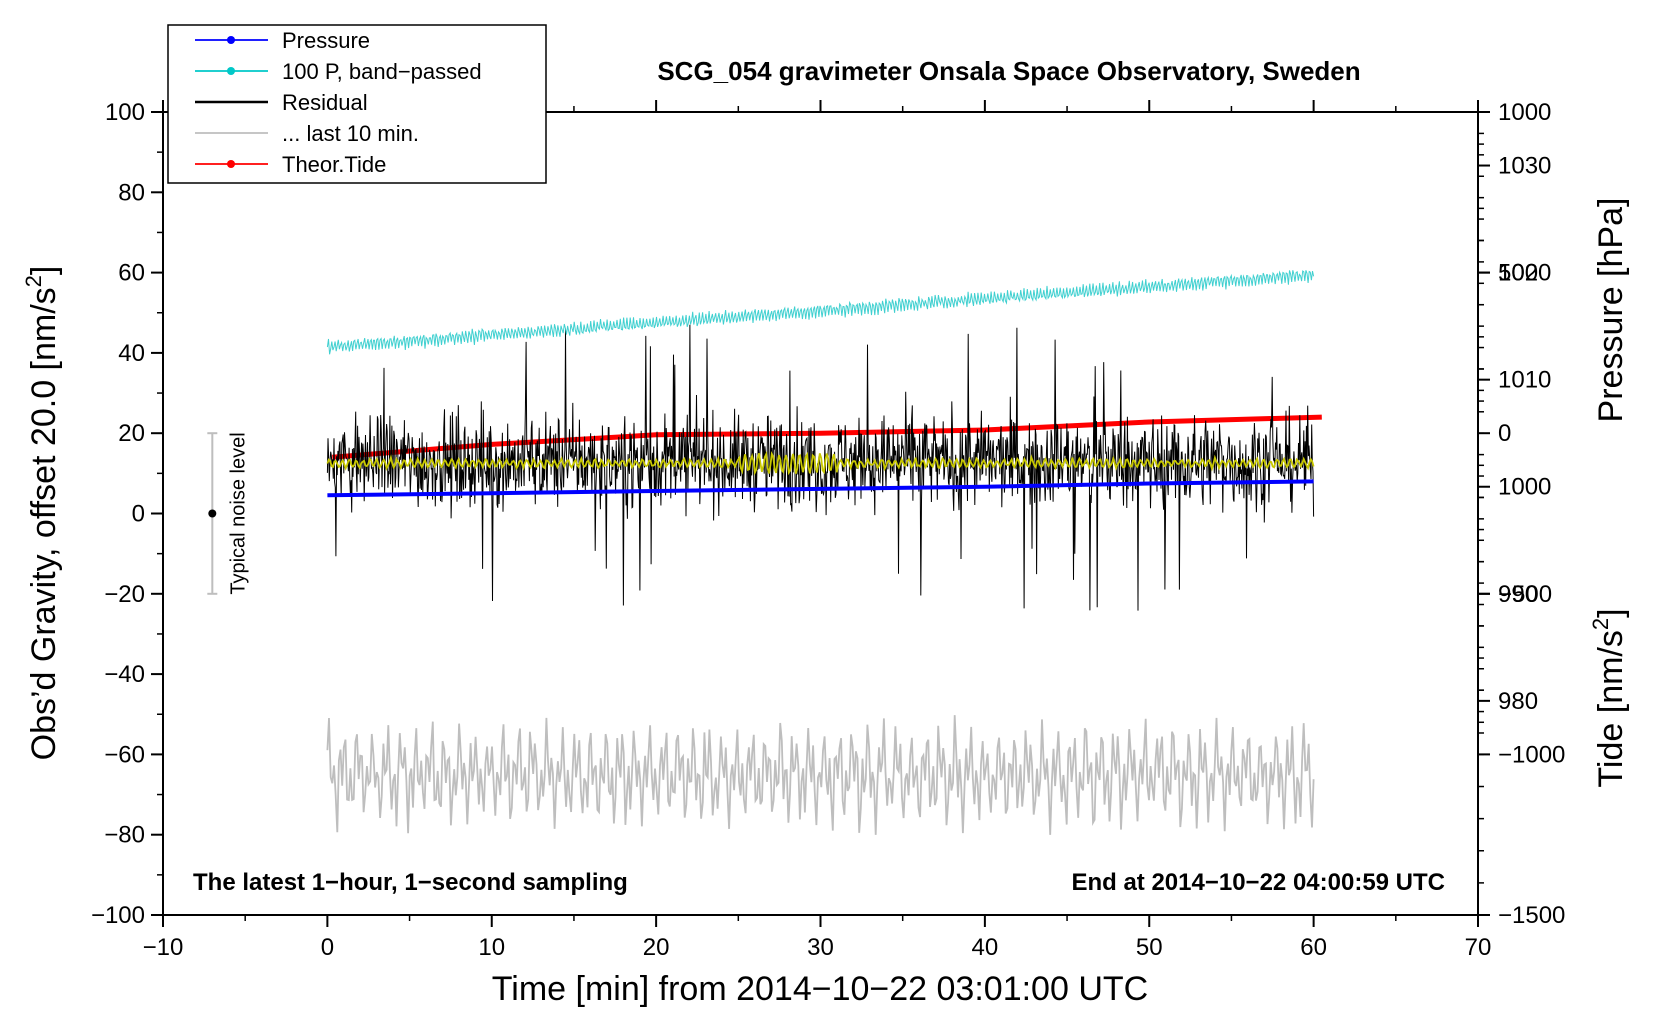  I want to click on note-latest-hour: The latest 1−hour, 1−second sampling, so click(410, 882).